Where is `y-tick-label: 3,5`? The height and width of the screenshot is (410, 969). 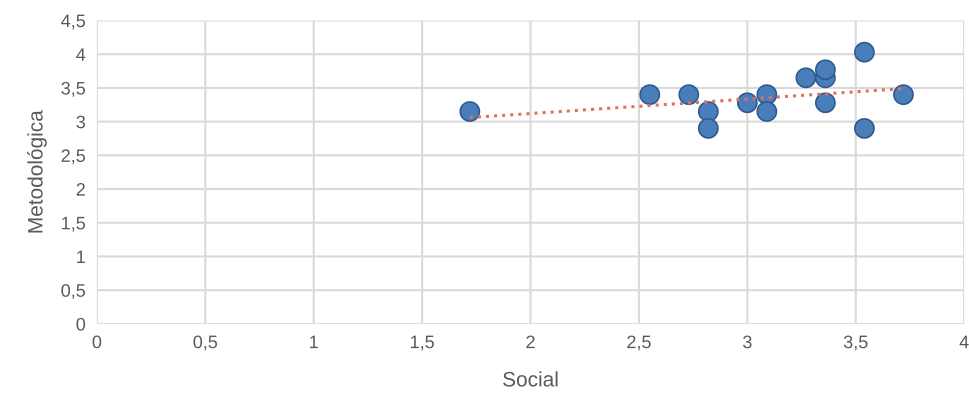
y-tick-label: 3,5 is located at coordinates (73, 89).